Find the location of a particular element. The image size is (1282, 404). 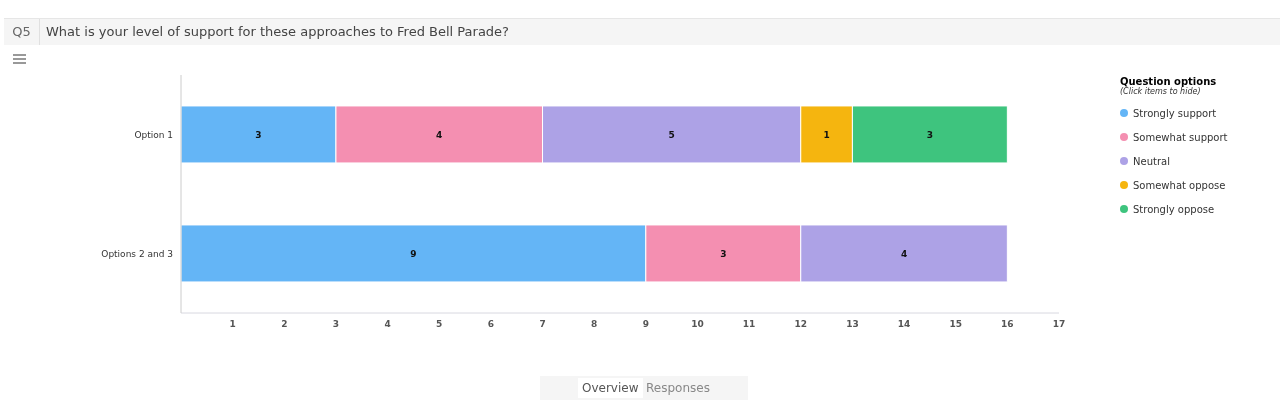

legend-label: Strongly support is located at coordinates (1175, 113).